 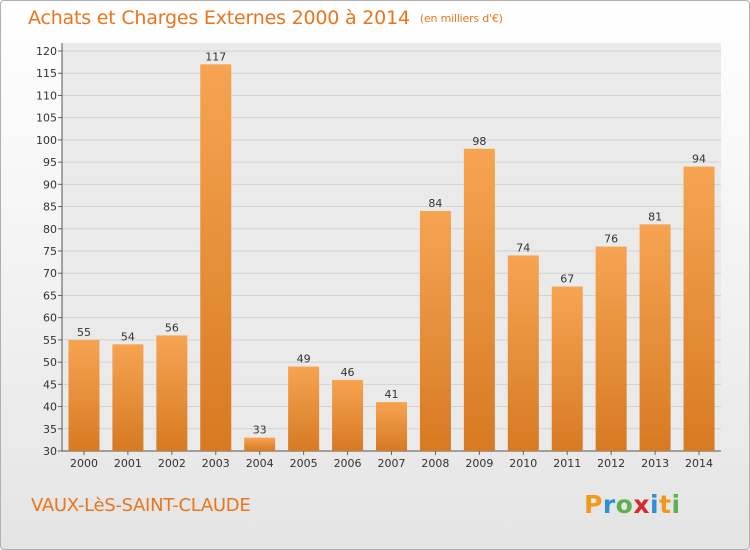 I want to click on data-label: 54, so click(x=128, y=336).